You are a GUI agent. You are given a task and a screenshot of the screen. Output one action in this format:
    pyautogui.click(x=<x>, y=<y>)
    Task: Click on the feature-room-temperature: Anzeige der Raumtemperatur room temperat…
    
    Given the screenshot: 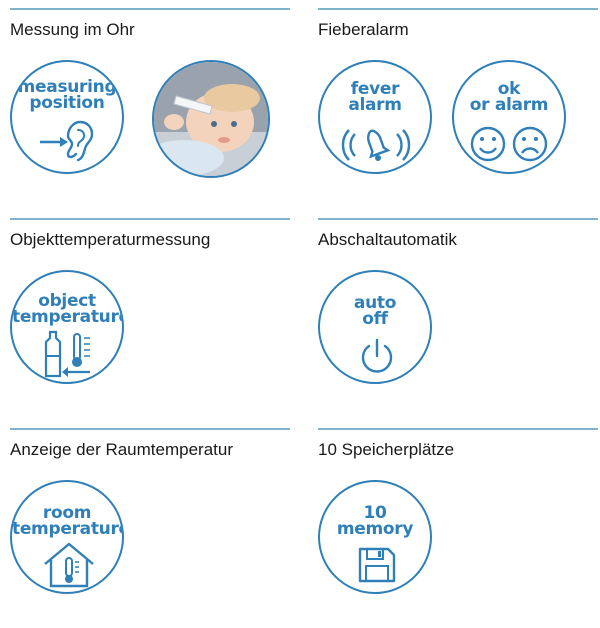 What is the action you would take?
    pyautogui.click(x=150, y=528)
    